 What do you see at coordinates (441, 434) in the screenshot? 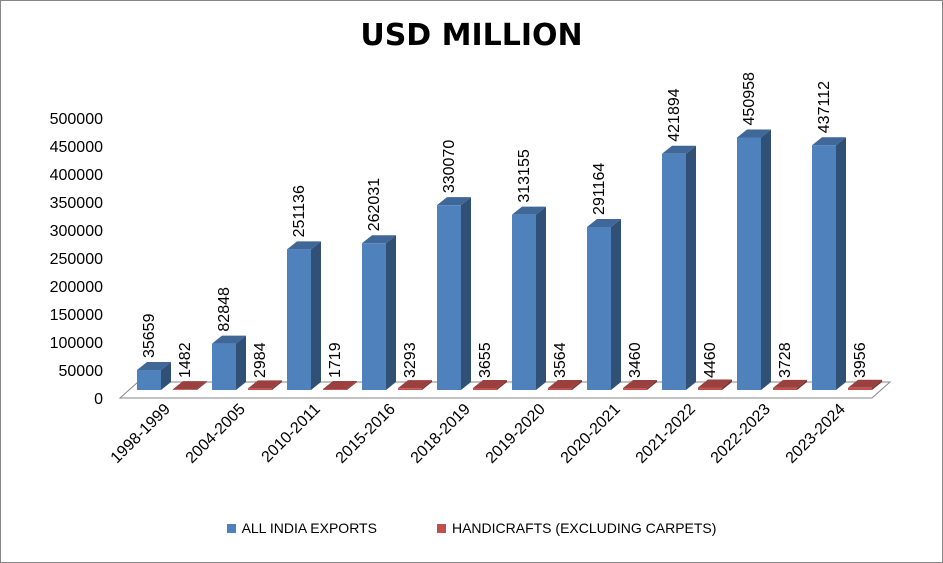
I see `x-tick-label: 2018-2019` at bounding box center [441, 434].